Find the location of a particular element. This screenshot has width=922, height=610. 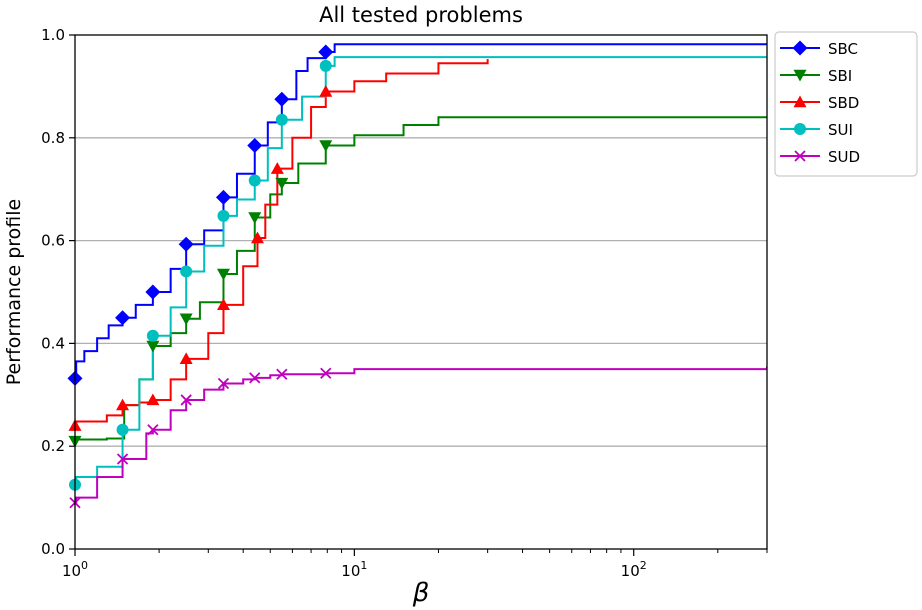

legend-label-sbd: SBD is located at coordinates (843, 103).